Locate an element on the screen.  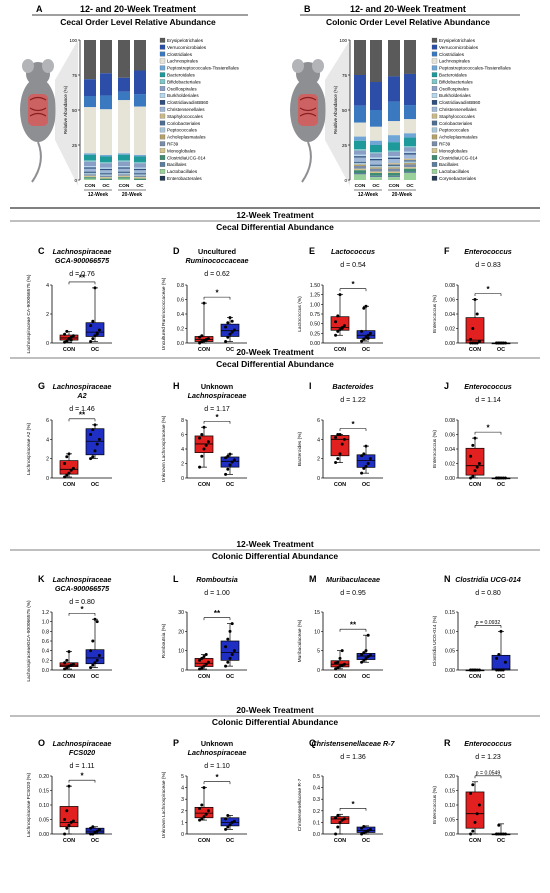
y-axis-label: Muribaculaceae (%) is located at coordinates (300, 640).